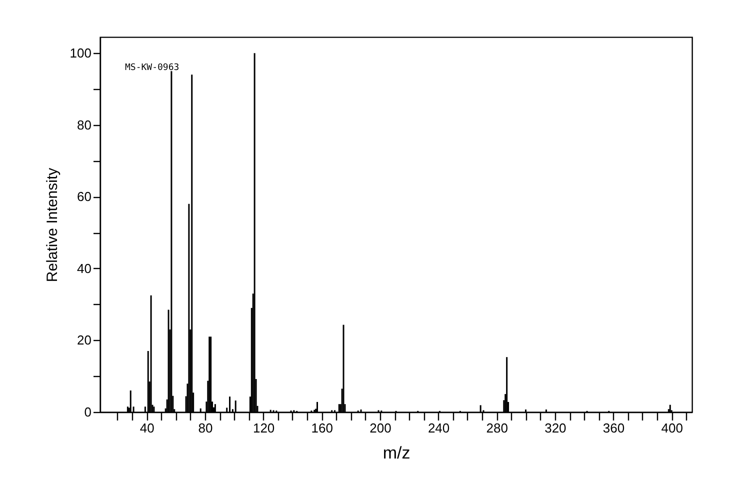  I want to click on y-tick-label: 40, so click(84, 268).